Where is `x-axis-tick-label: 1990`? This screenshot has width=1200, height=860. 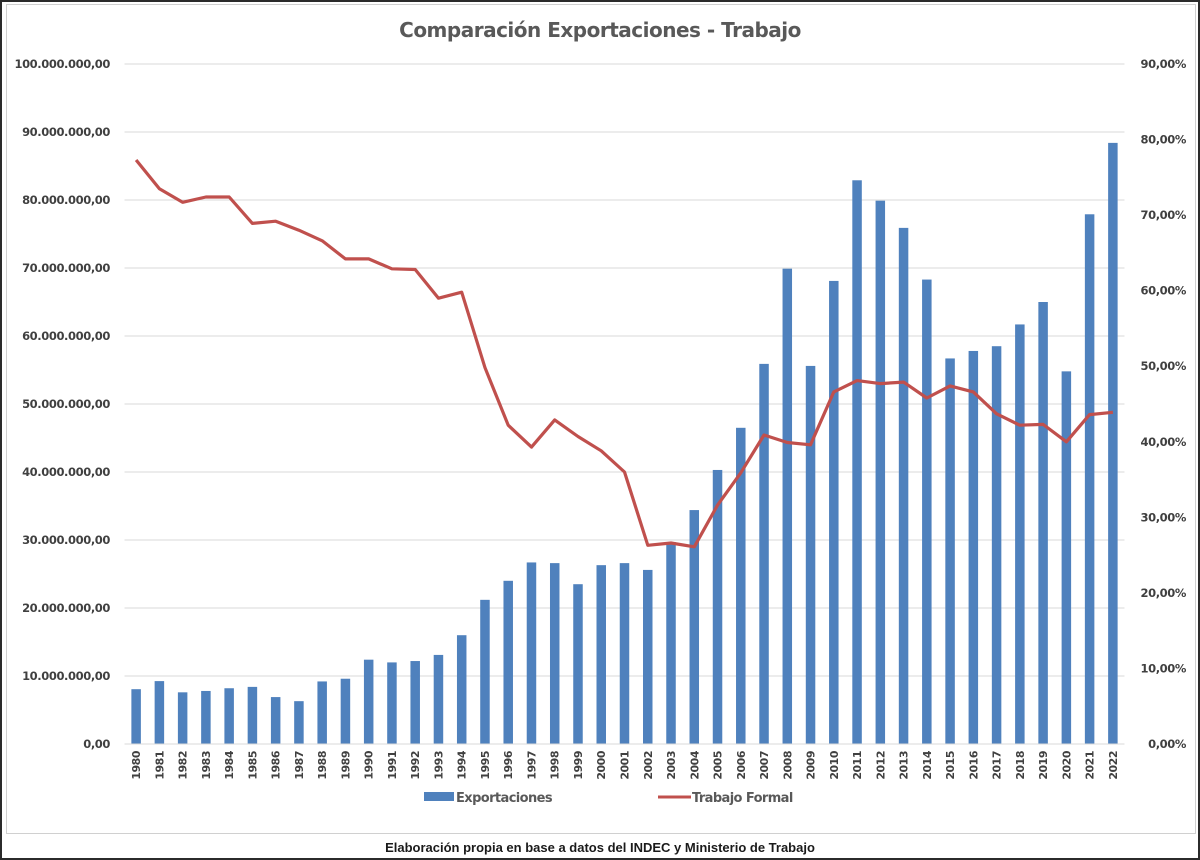
x-axis-tick-label: 1990 is located at coordinates (369, 764).